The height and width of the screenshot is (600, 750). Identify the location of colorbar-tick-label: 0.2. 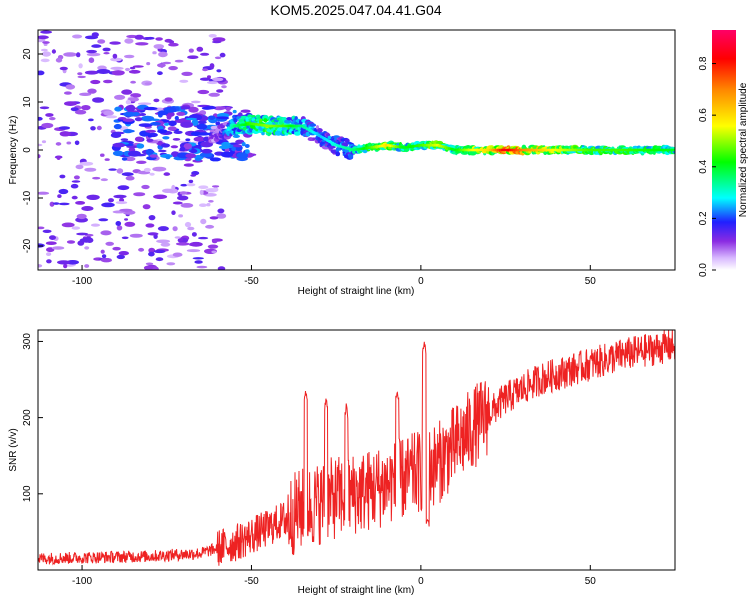
(703, 218).